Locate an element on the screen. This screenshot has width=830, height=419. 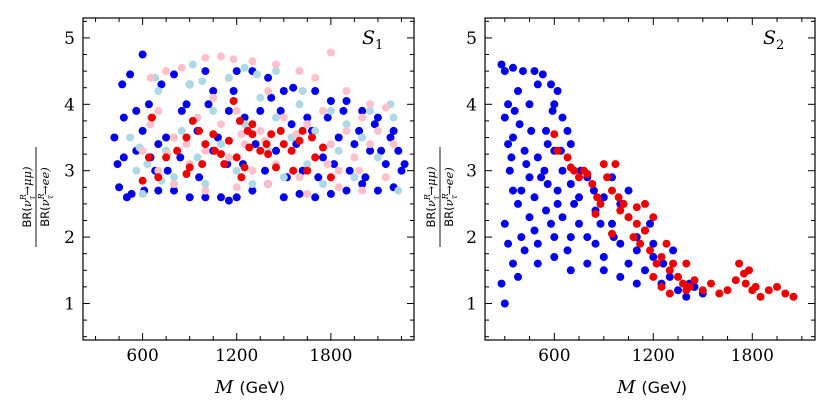
series-blue is located at coordinates (602, 184).